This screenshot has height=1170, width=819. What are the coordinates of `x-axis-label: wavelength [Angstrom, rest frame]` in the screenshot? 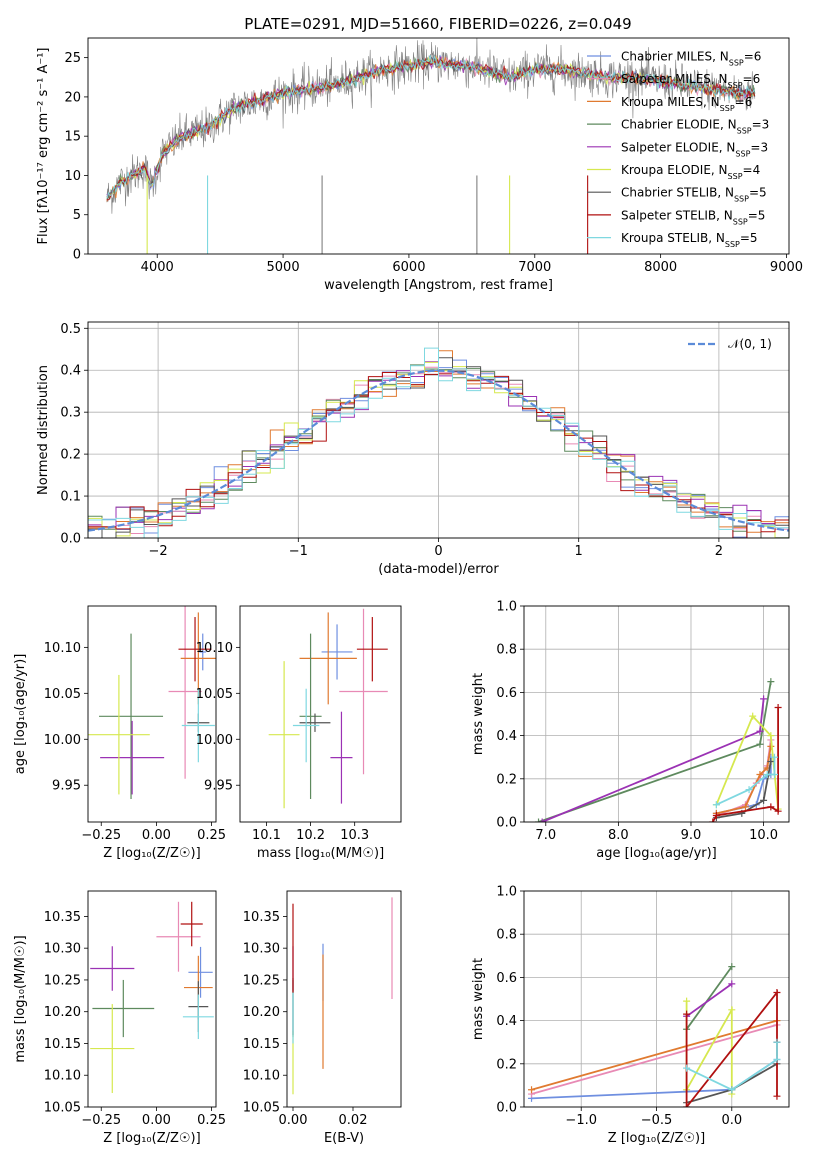 It's located at (438, 285).